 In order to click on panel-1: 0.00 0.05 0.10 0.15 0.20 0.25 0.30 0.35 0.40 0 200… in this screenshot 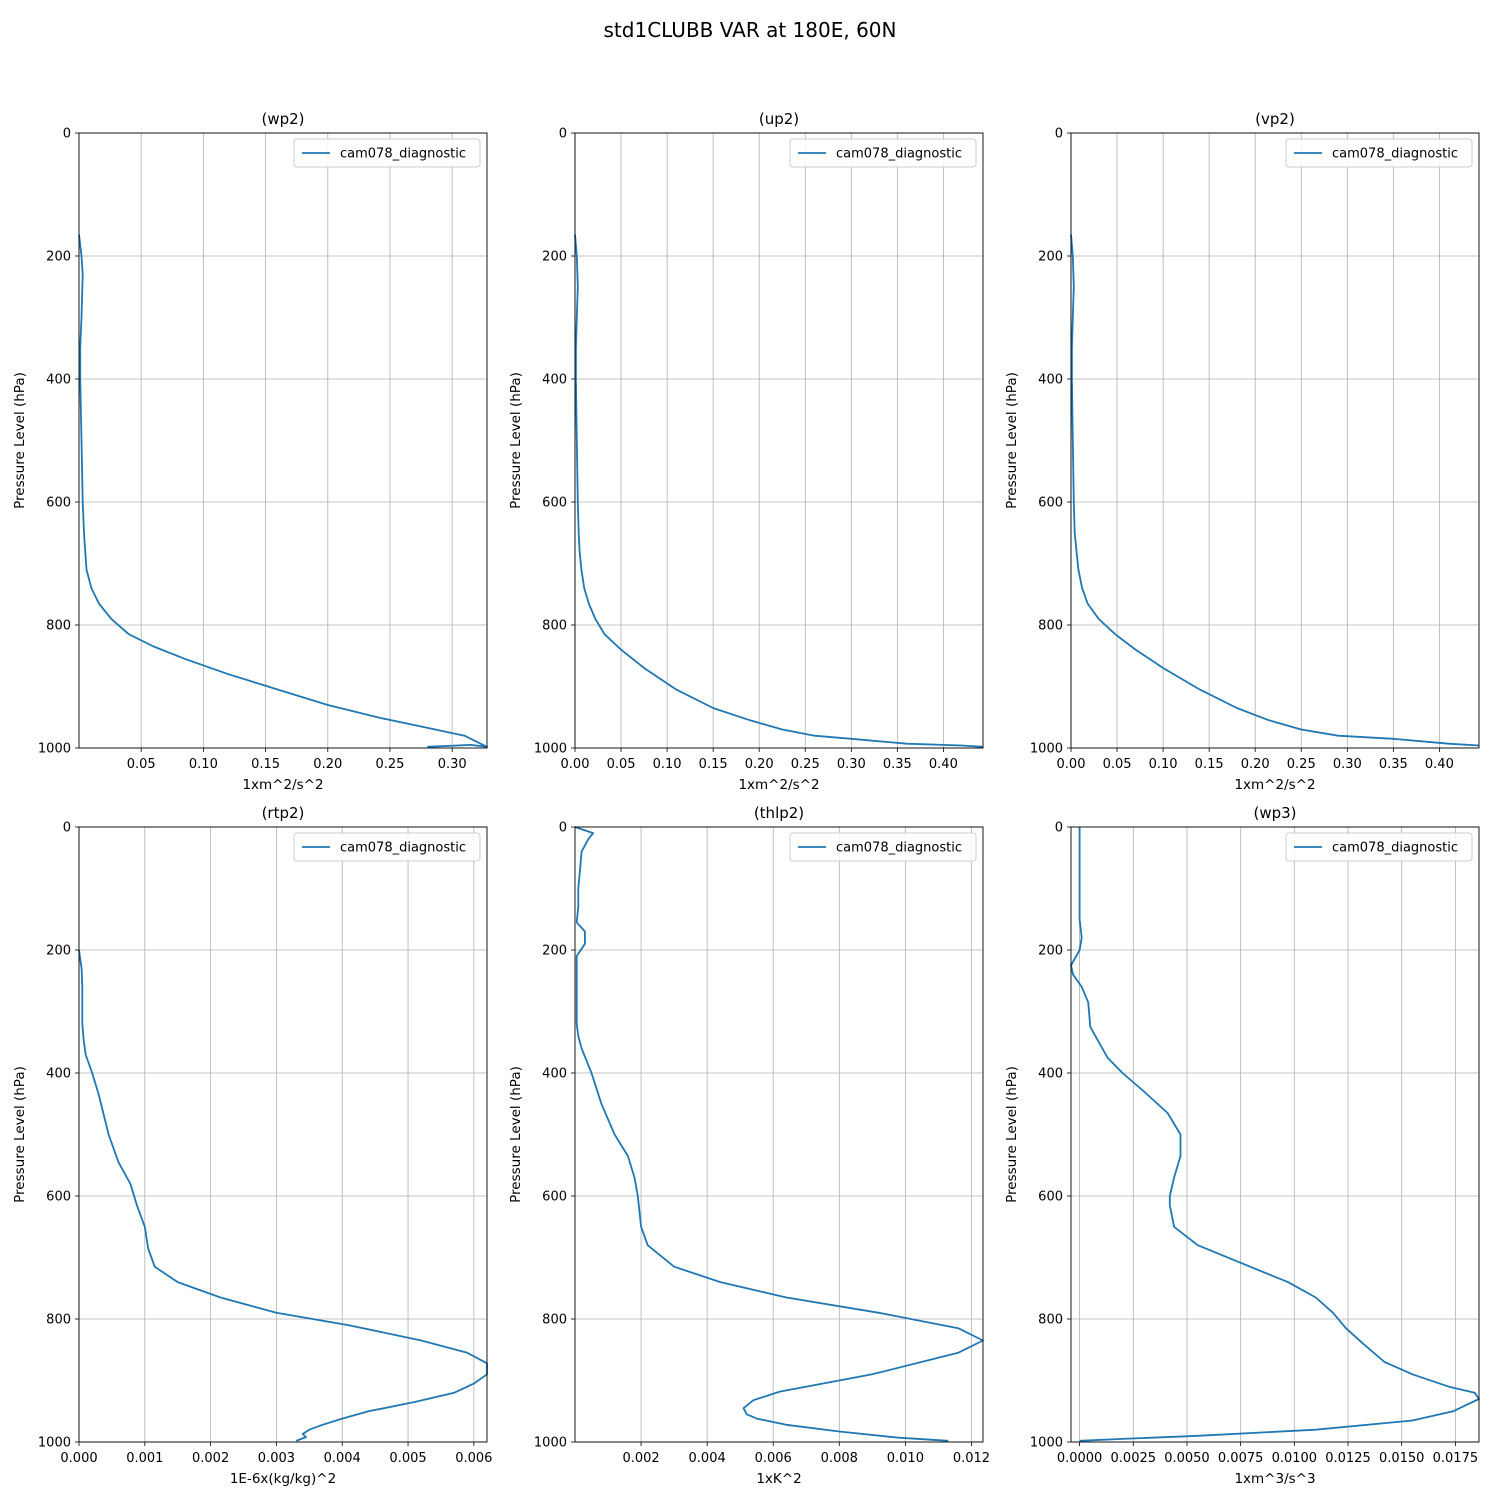, I will do `click(746, 451)`.